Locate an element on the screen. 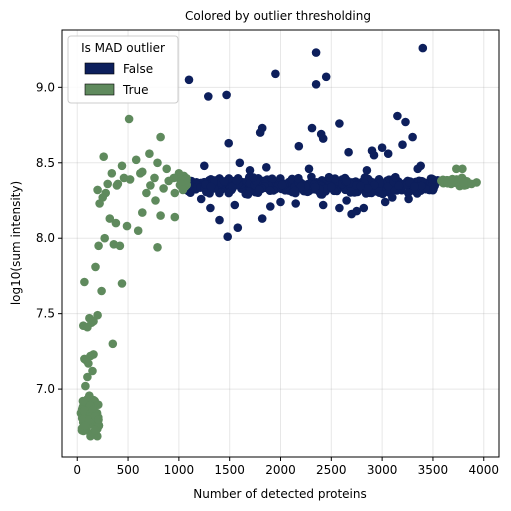  x-tick-label: 1500 is located at coordinates (229, 470).